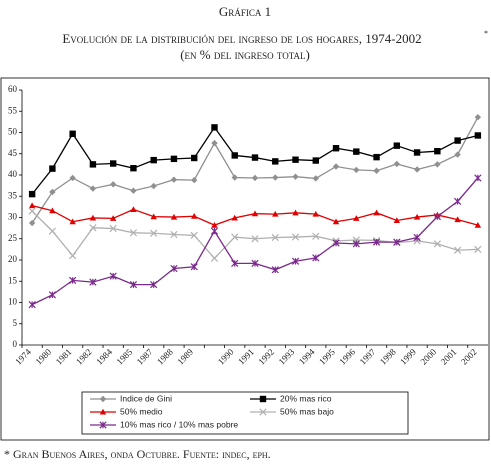  Describe the element at coordinates (13, 110) in the screenshot. I see `y-tick-label: 55` at that location.